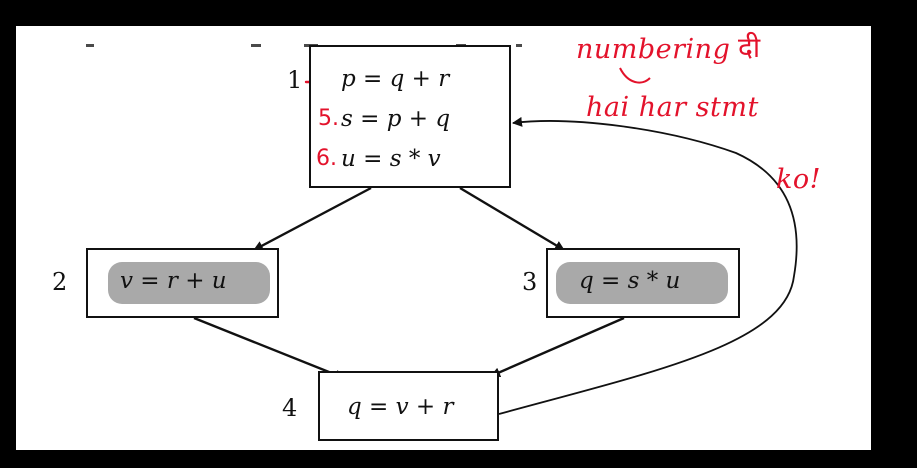 This screenshot has width=917, height=468. Describe the element at coordinates (328, 118) in the screenshot. I see `annotation-number-5: 5.` at that location.